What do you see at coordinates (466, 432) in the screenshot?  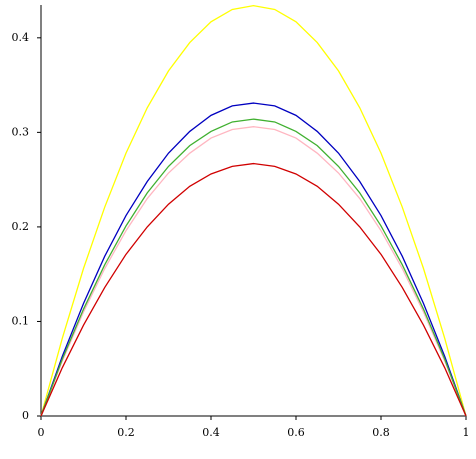 I see `x-tick-label: 1` at bounding box center [466, 432].